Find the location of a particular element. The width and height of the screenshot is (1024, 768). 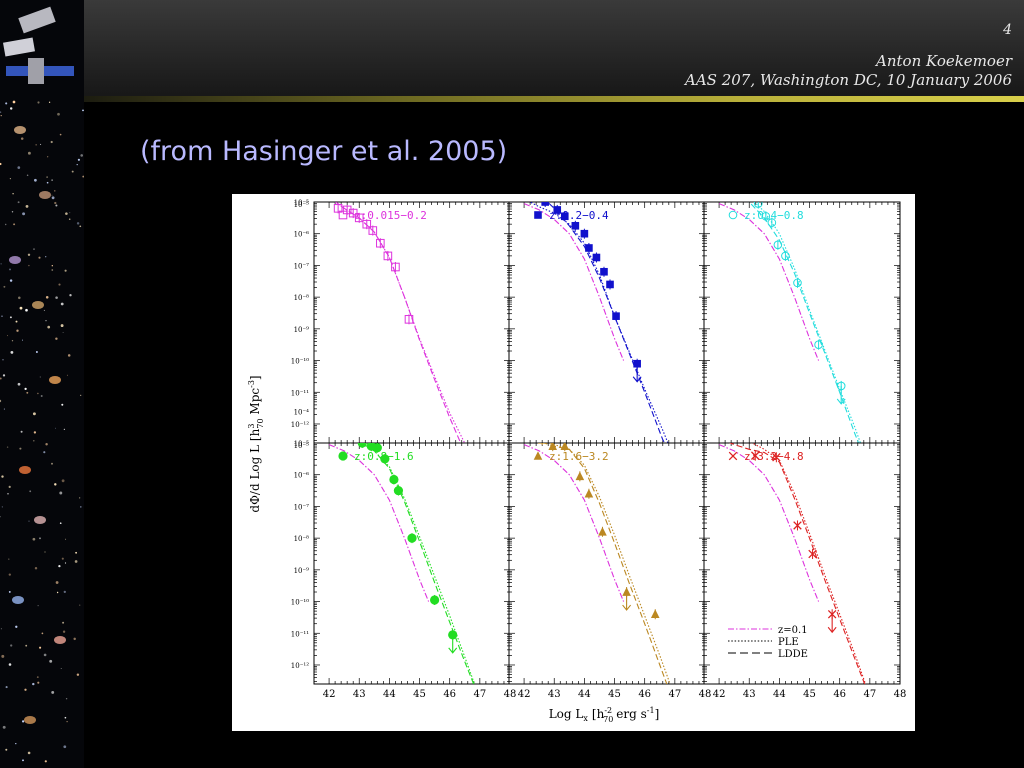

ldde-model-curve is located at coordinates (797, 563).